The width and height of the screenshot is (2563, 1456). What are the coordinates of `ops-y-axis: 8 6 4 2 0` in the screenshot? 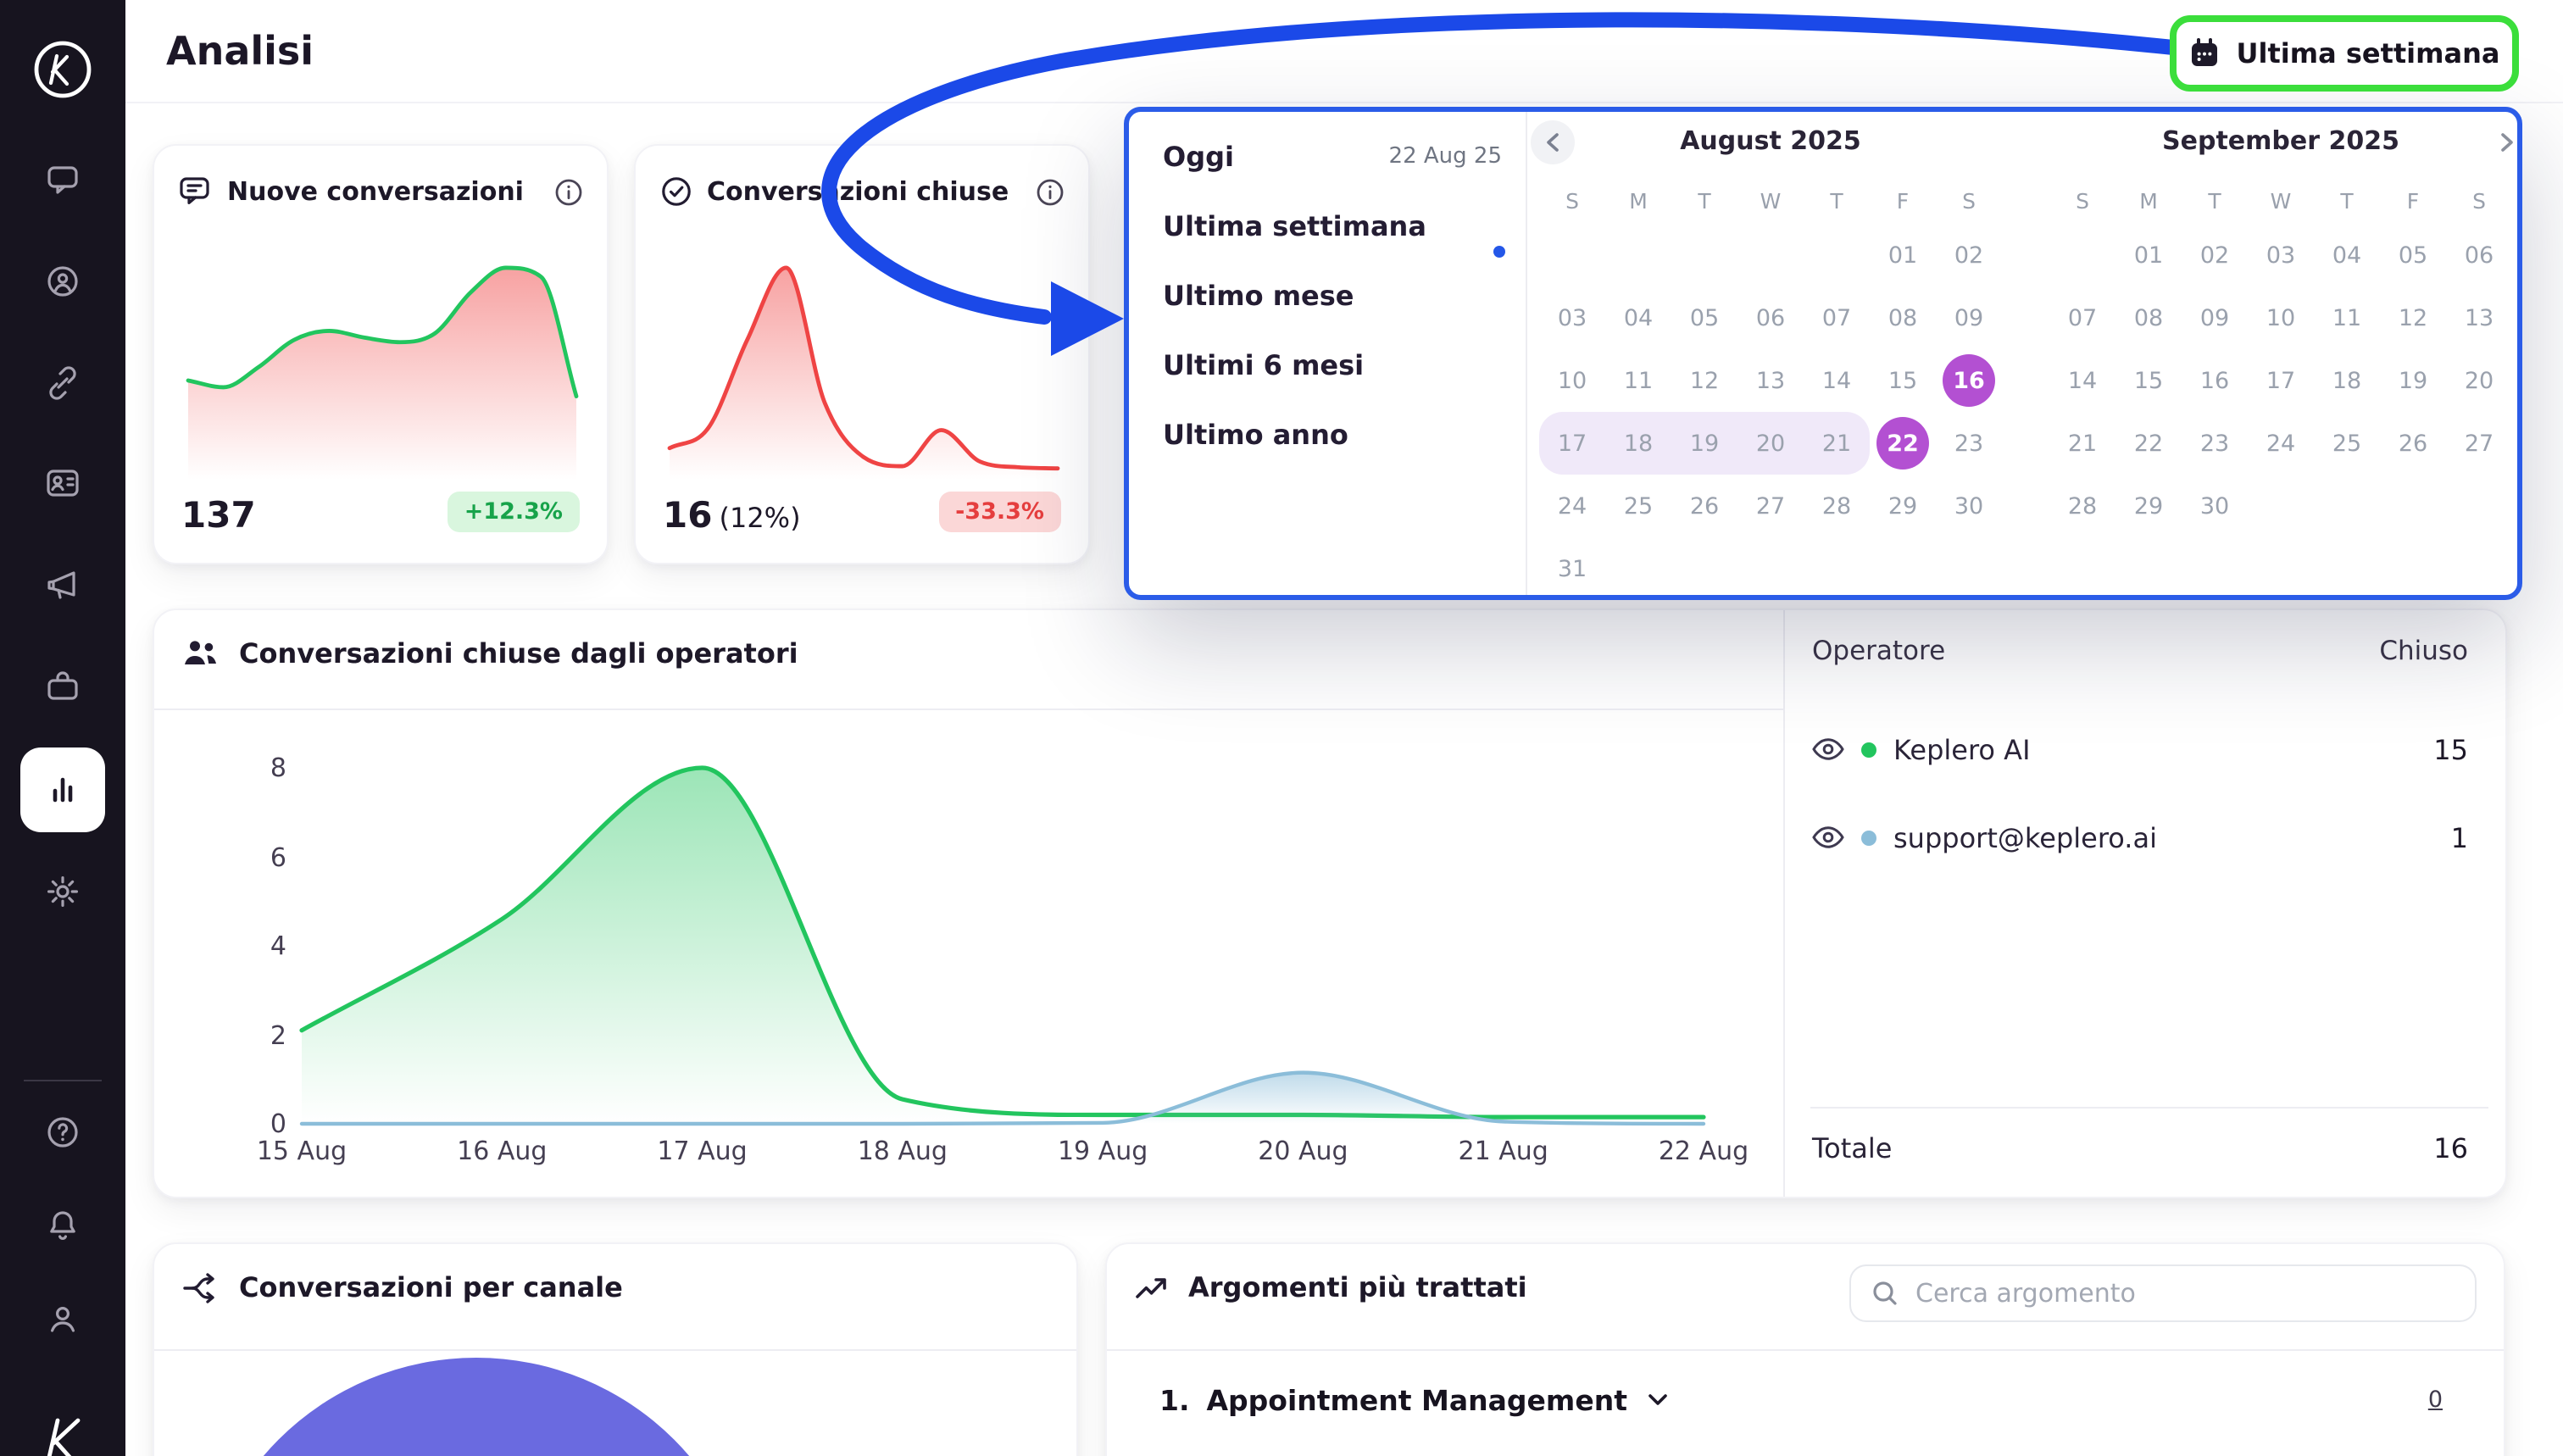 It's located at (254, 903).